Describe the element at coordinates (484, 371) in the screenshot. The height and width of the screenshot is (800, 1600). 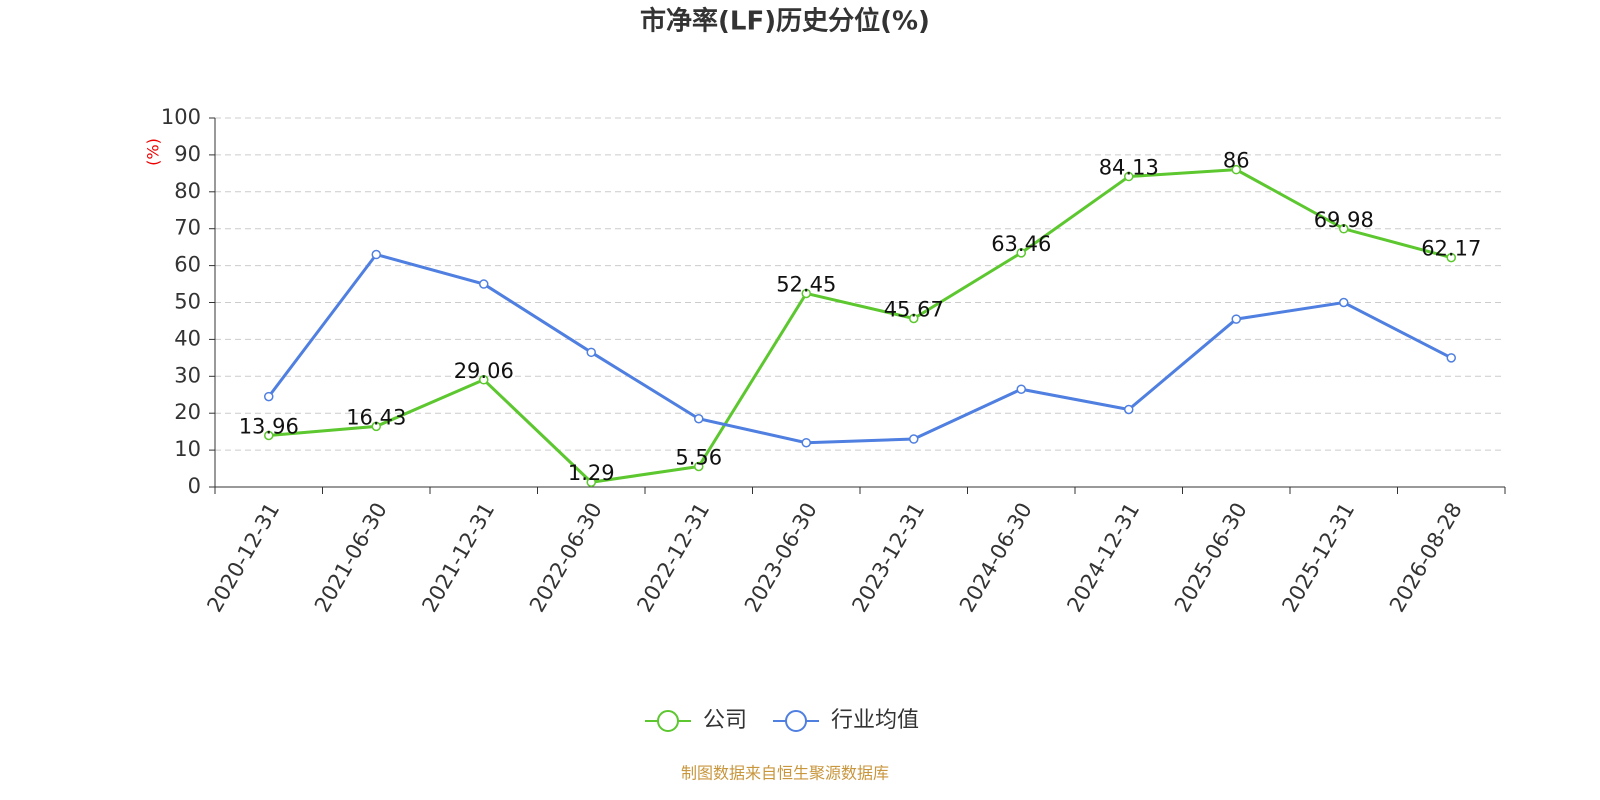
I see `data-label: 29.06` at that location.